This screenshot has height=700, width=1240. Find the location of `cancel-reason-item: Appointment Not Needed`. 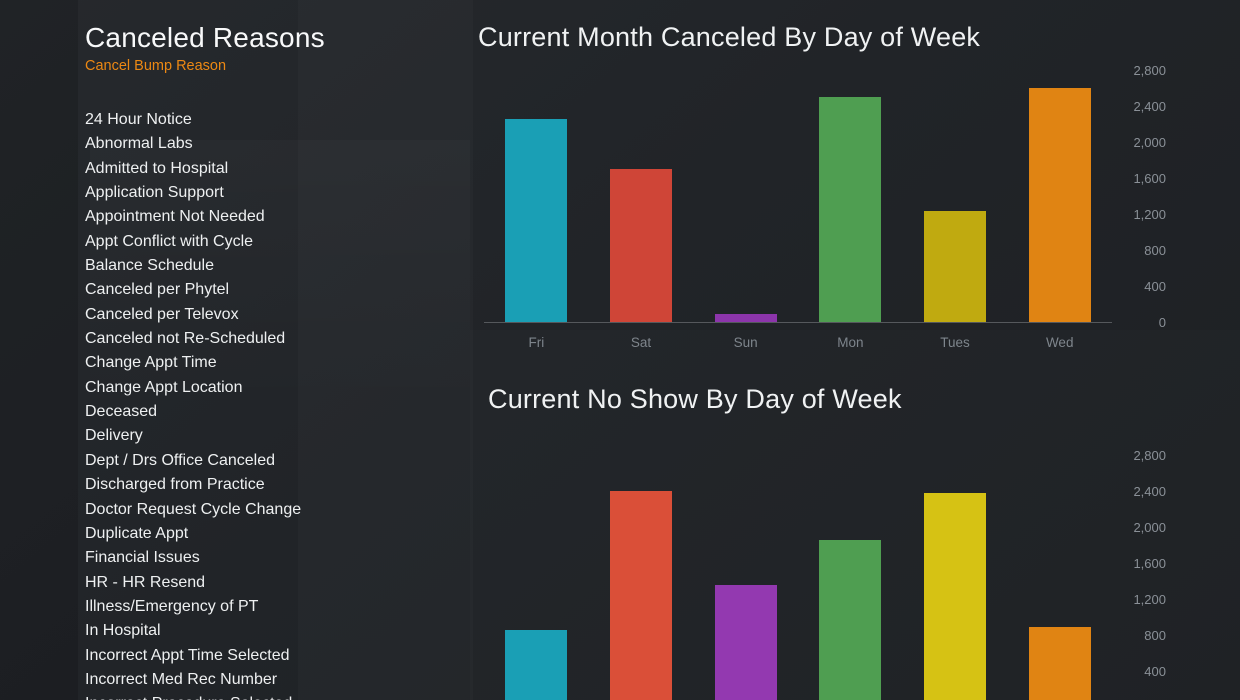

cancel-reason-item: Appointment Not Needed is located at coordinates (175, 217).